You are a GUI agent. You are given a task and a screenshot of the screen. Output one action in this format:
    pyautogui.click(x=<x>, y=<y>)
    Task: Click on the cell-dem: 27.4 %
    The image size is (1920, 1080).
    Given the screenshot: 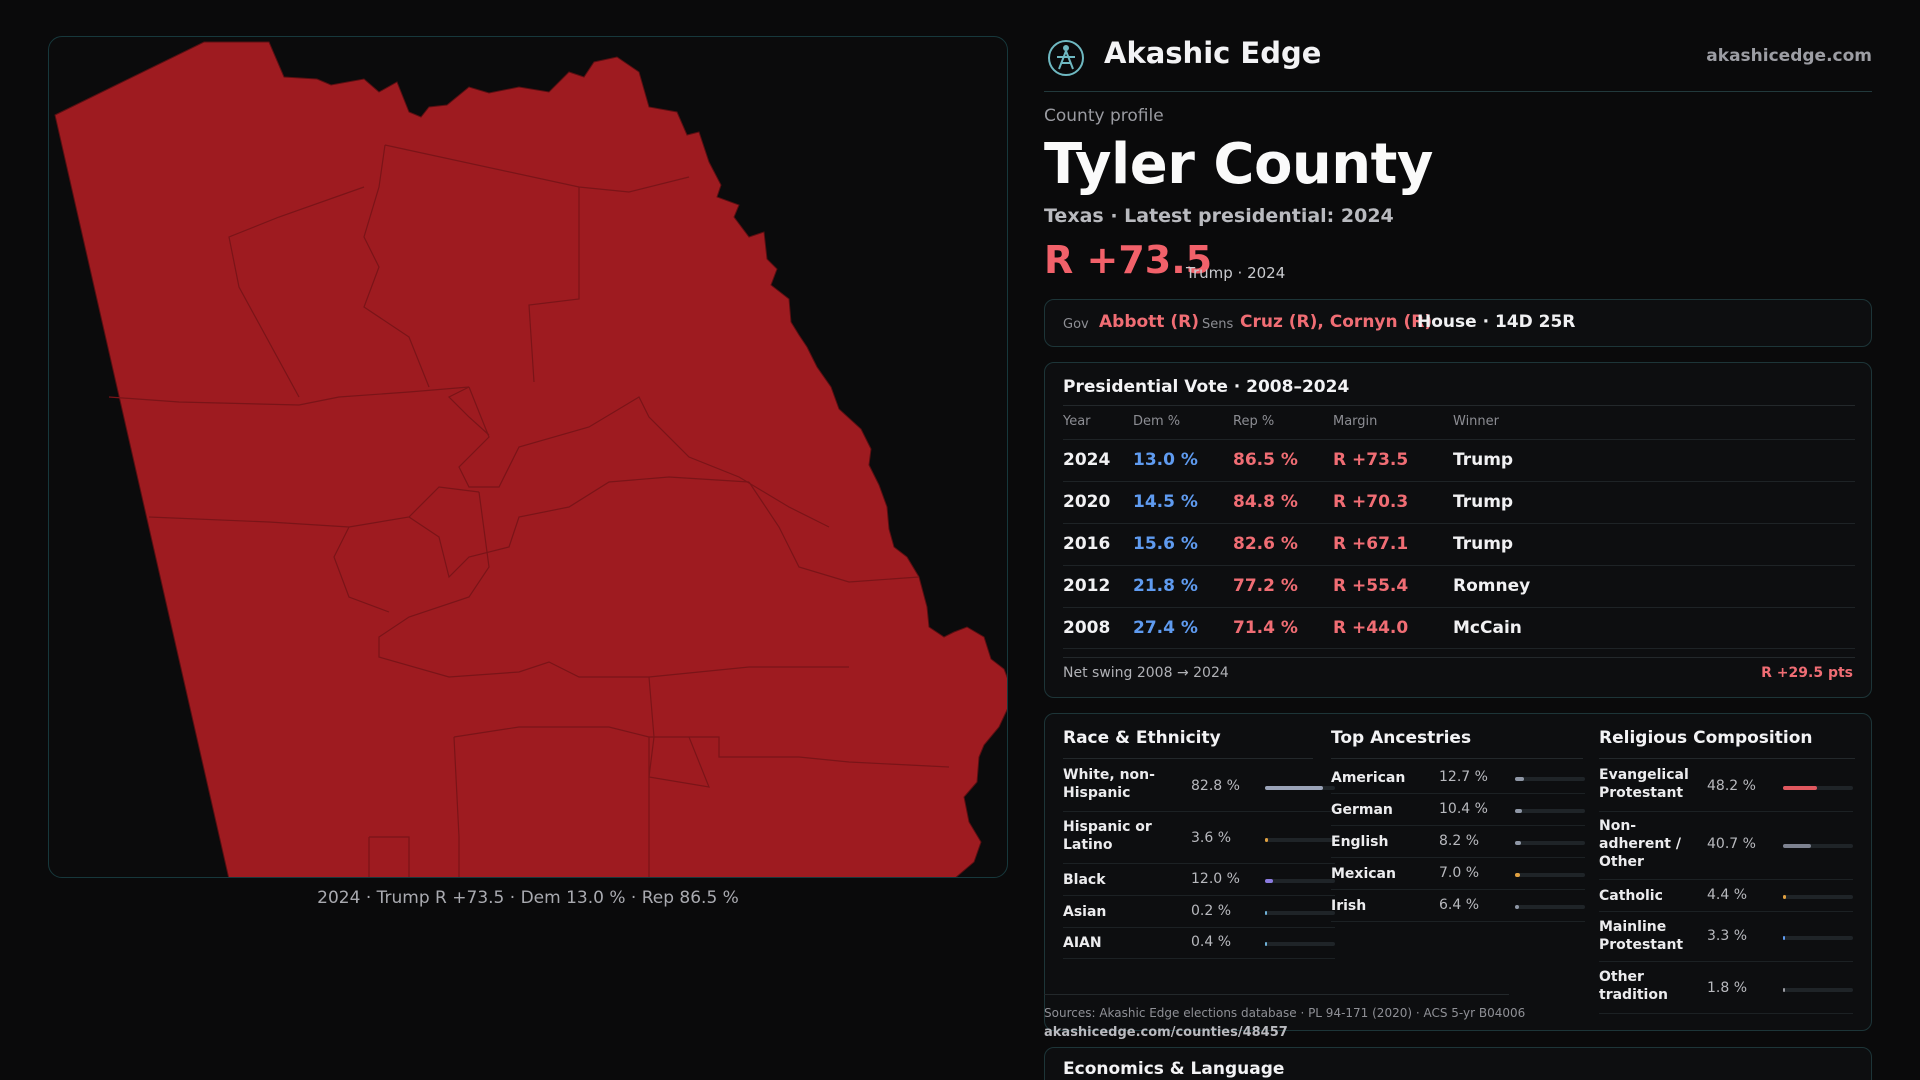 What is the action you would take?
    pyautogui.click(x=1165, y=628)
    